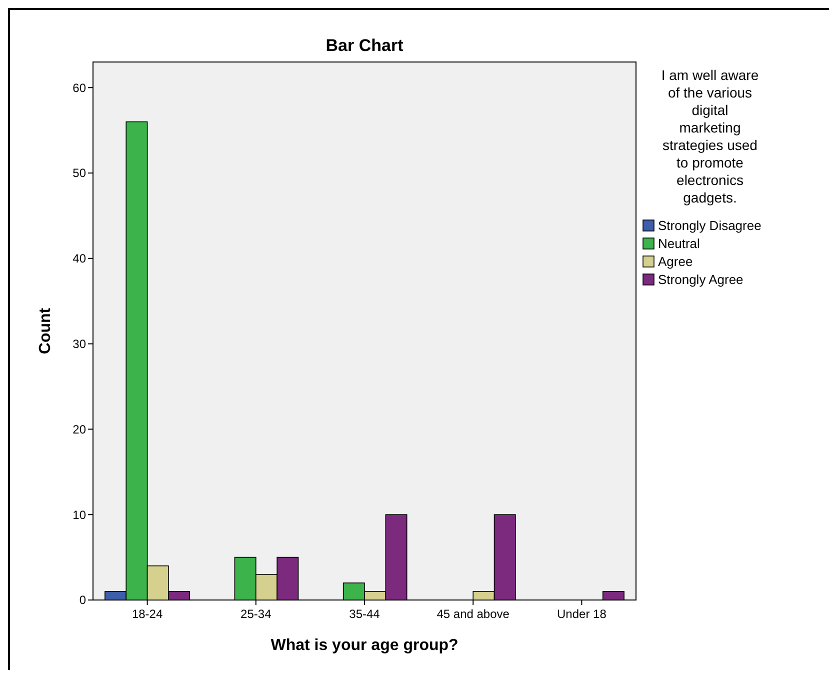  What do you see at coordinates (582, 614) in the screenshot?
I see `x-tick-label: Under 18` at bounding box center [582, 614].